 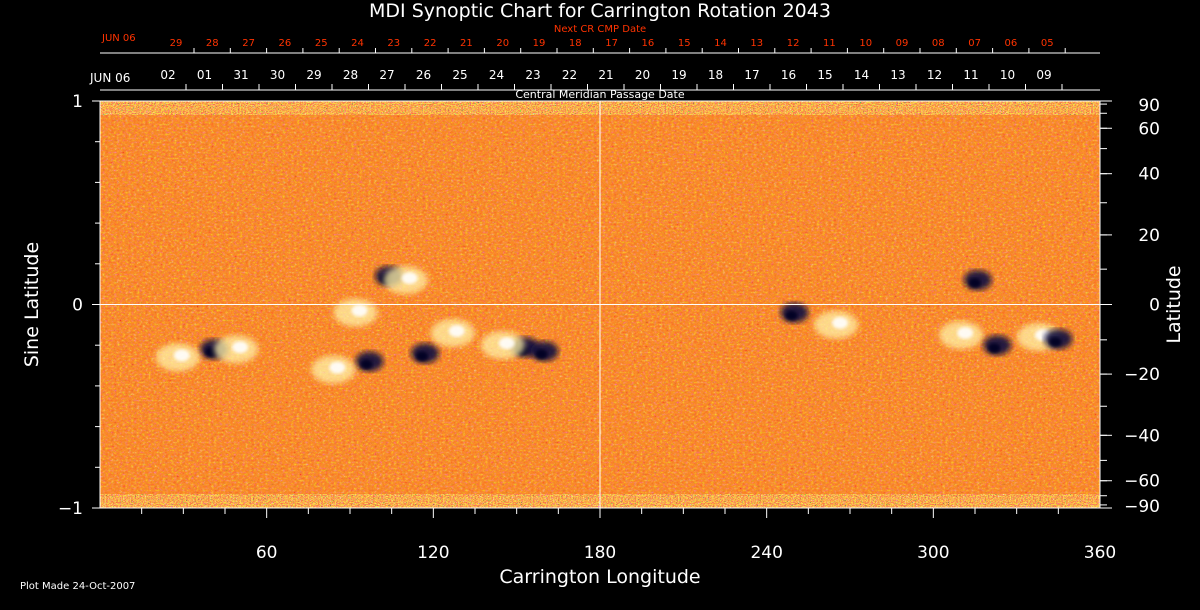 What do you see at coordinates (321, 43) in the screenshot?
I see `next-cr-date-label: 25` at bounding box center [321, 43].